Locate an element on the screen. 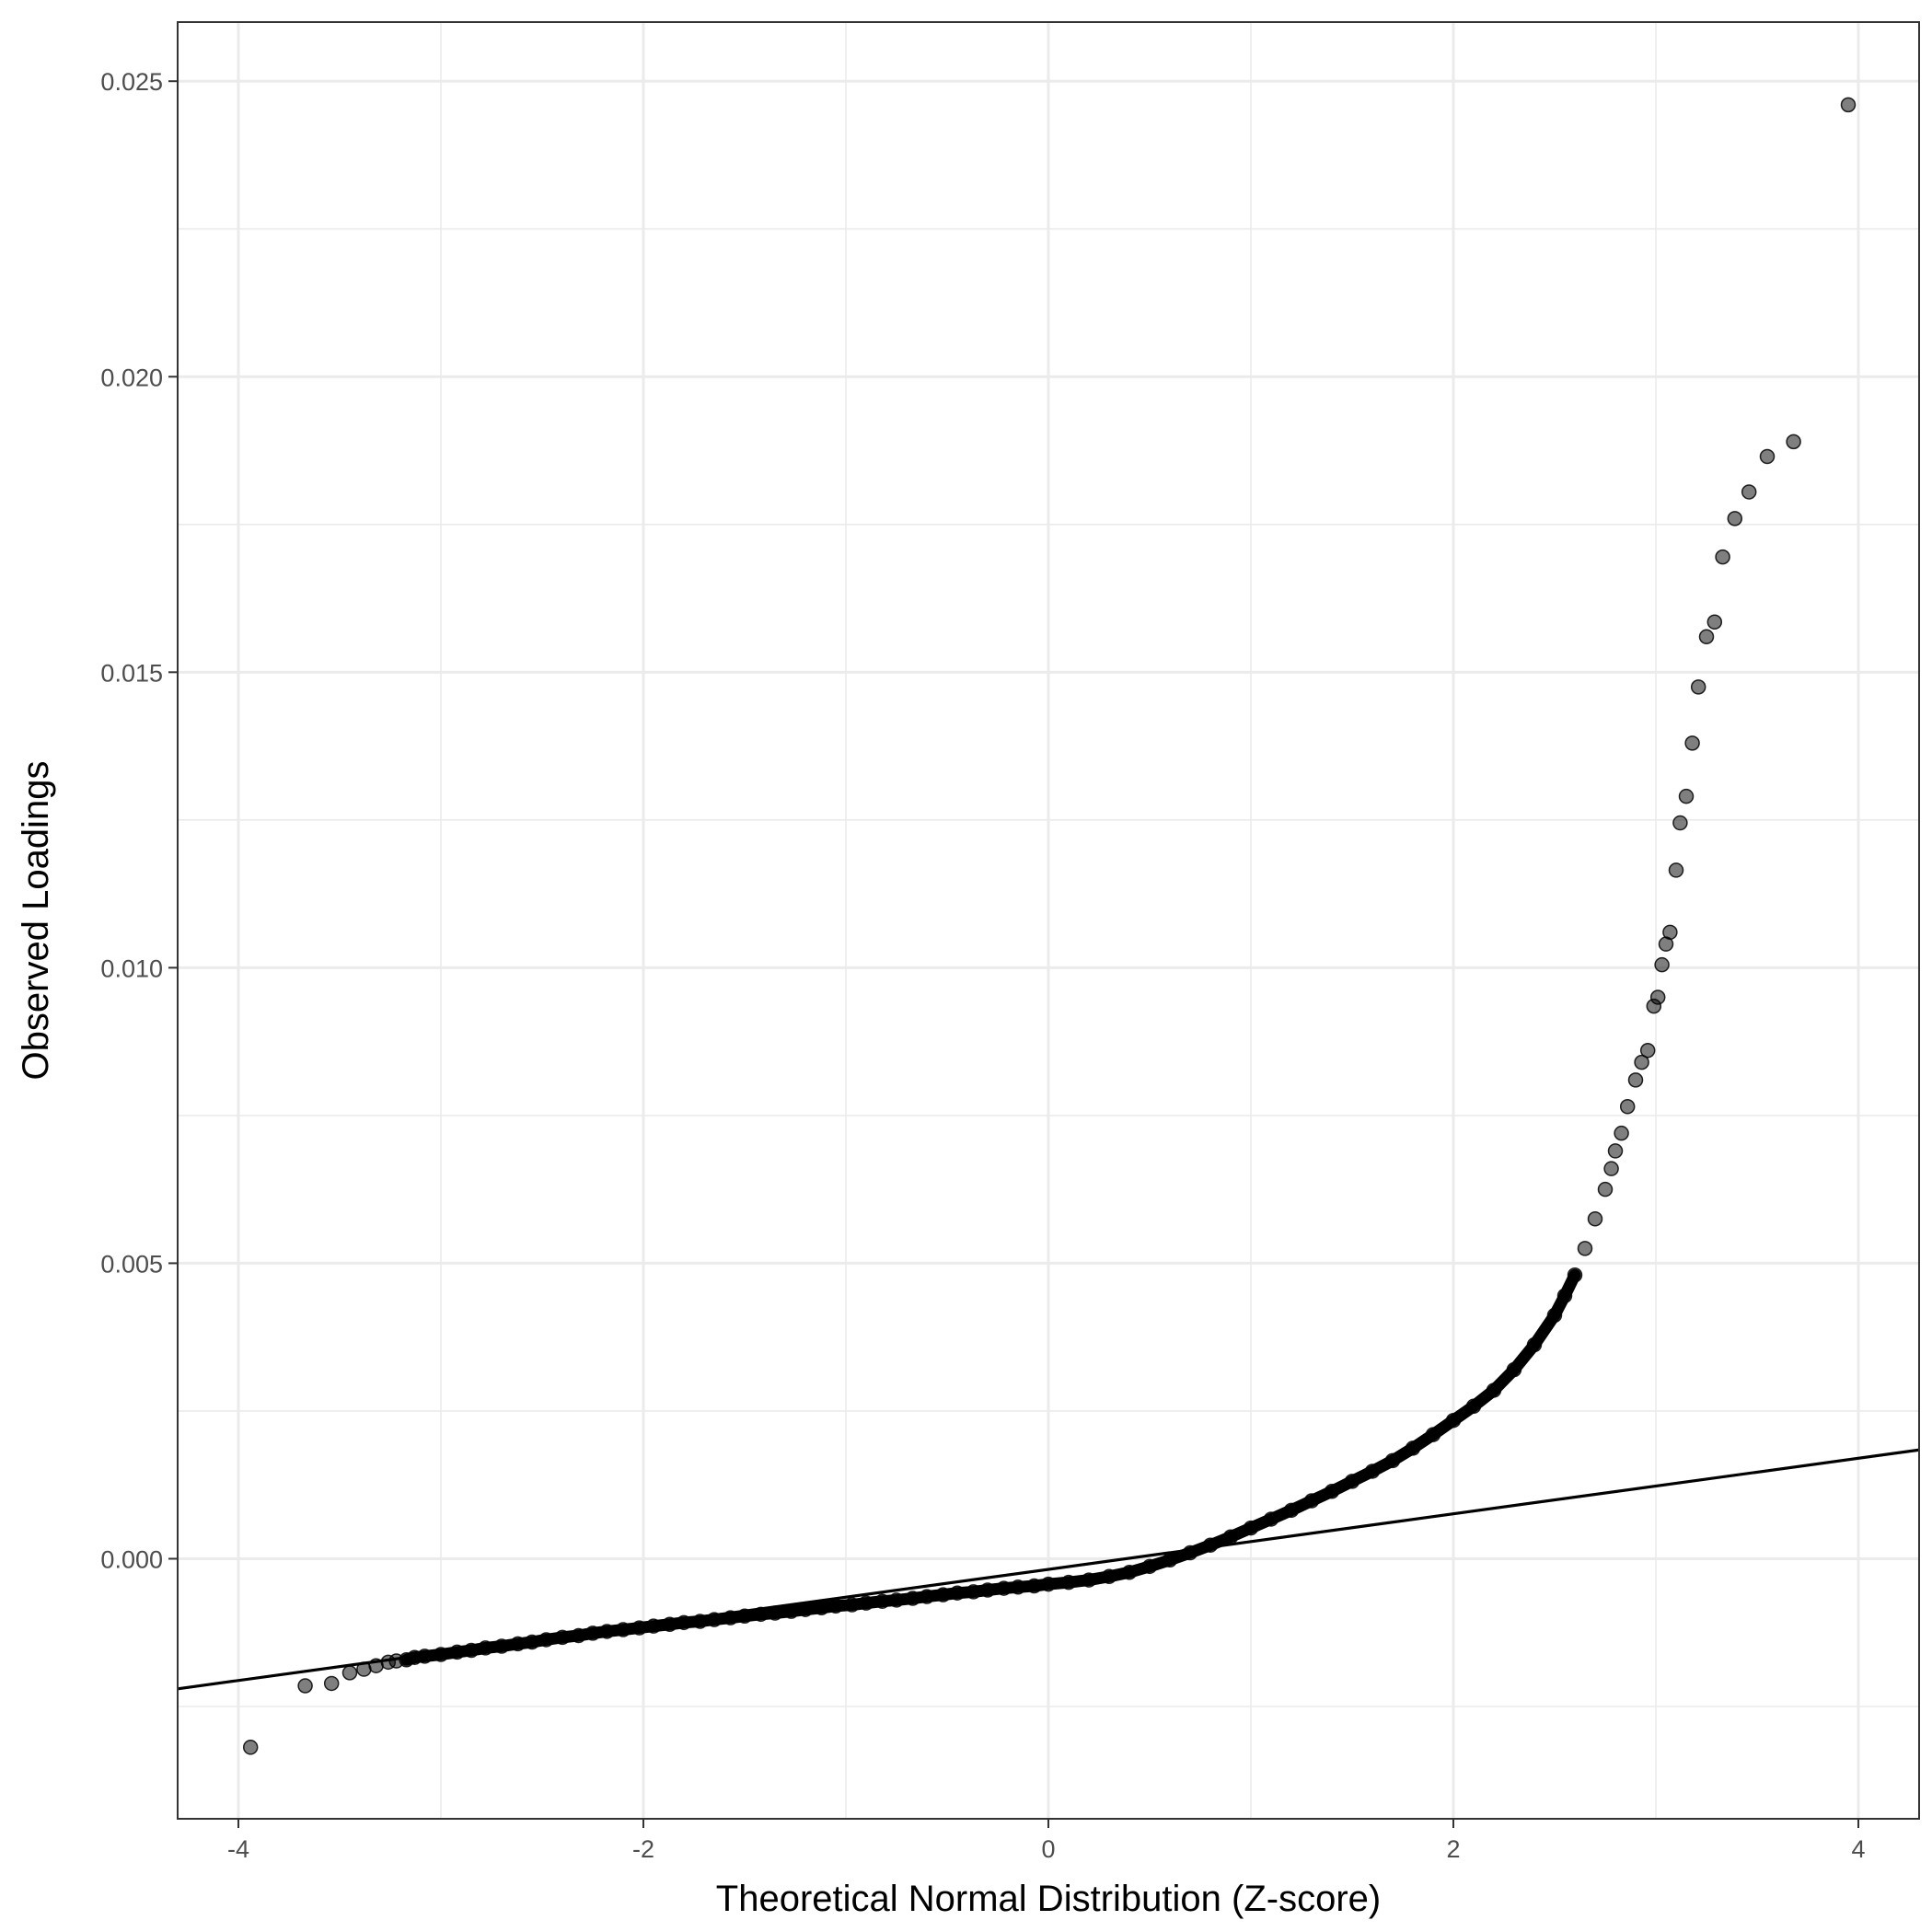 This screenshot has height=1932, width=1932. x-tick-label: -4 is located at coordinates (238, 1849).